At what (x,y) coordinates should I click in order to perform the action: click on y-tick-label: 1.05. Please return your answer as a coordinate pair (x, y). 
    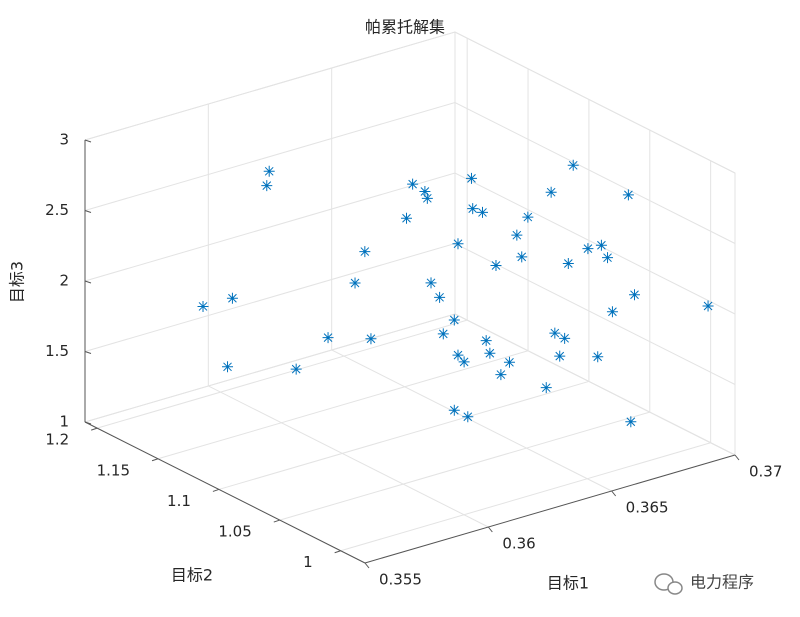
    Looking at the image, I should click on (234, 532).